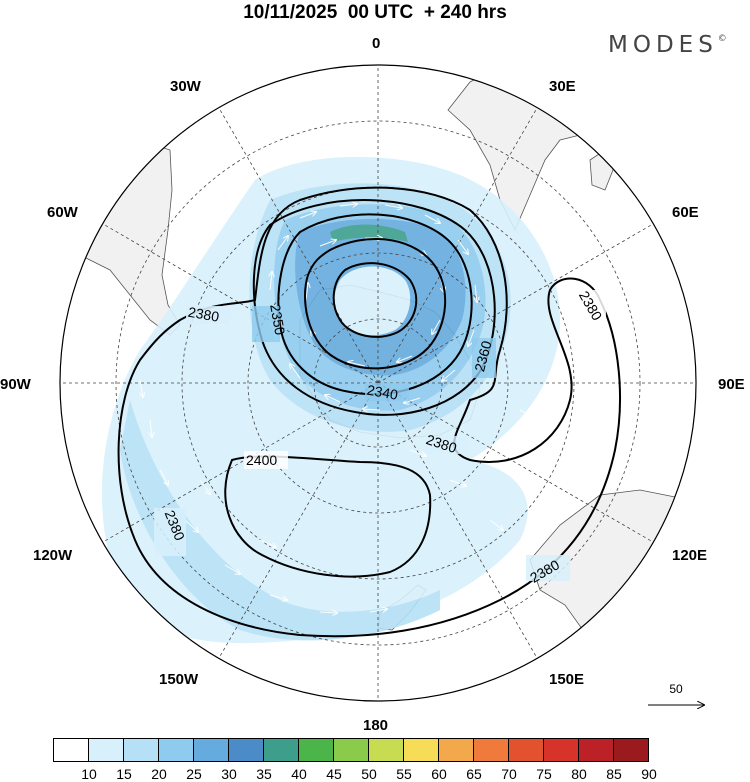 This screenshot has height=782, width=750. Describe the element at coordinates (690, 555) in the screenshot. I see `lon-label-120e: 120E` at that location.